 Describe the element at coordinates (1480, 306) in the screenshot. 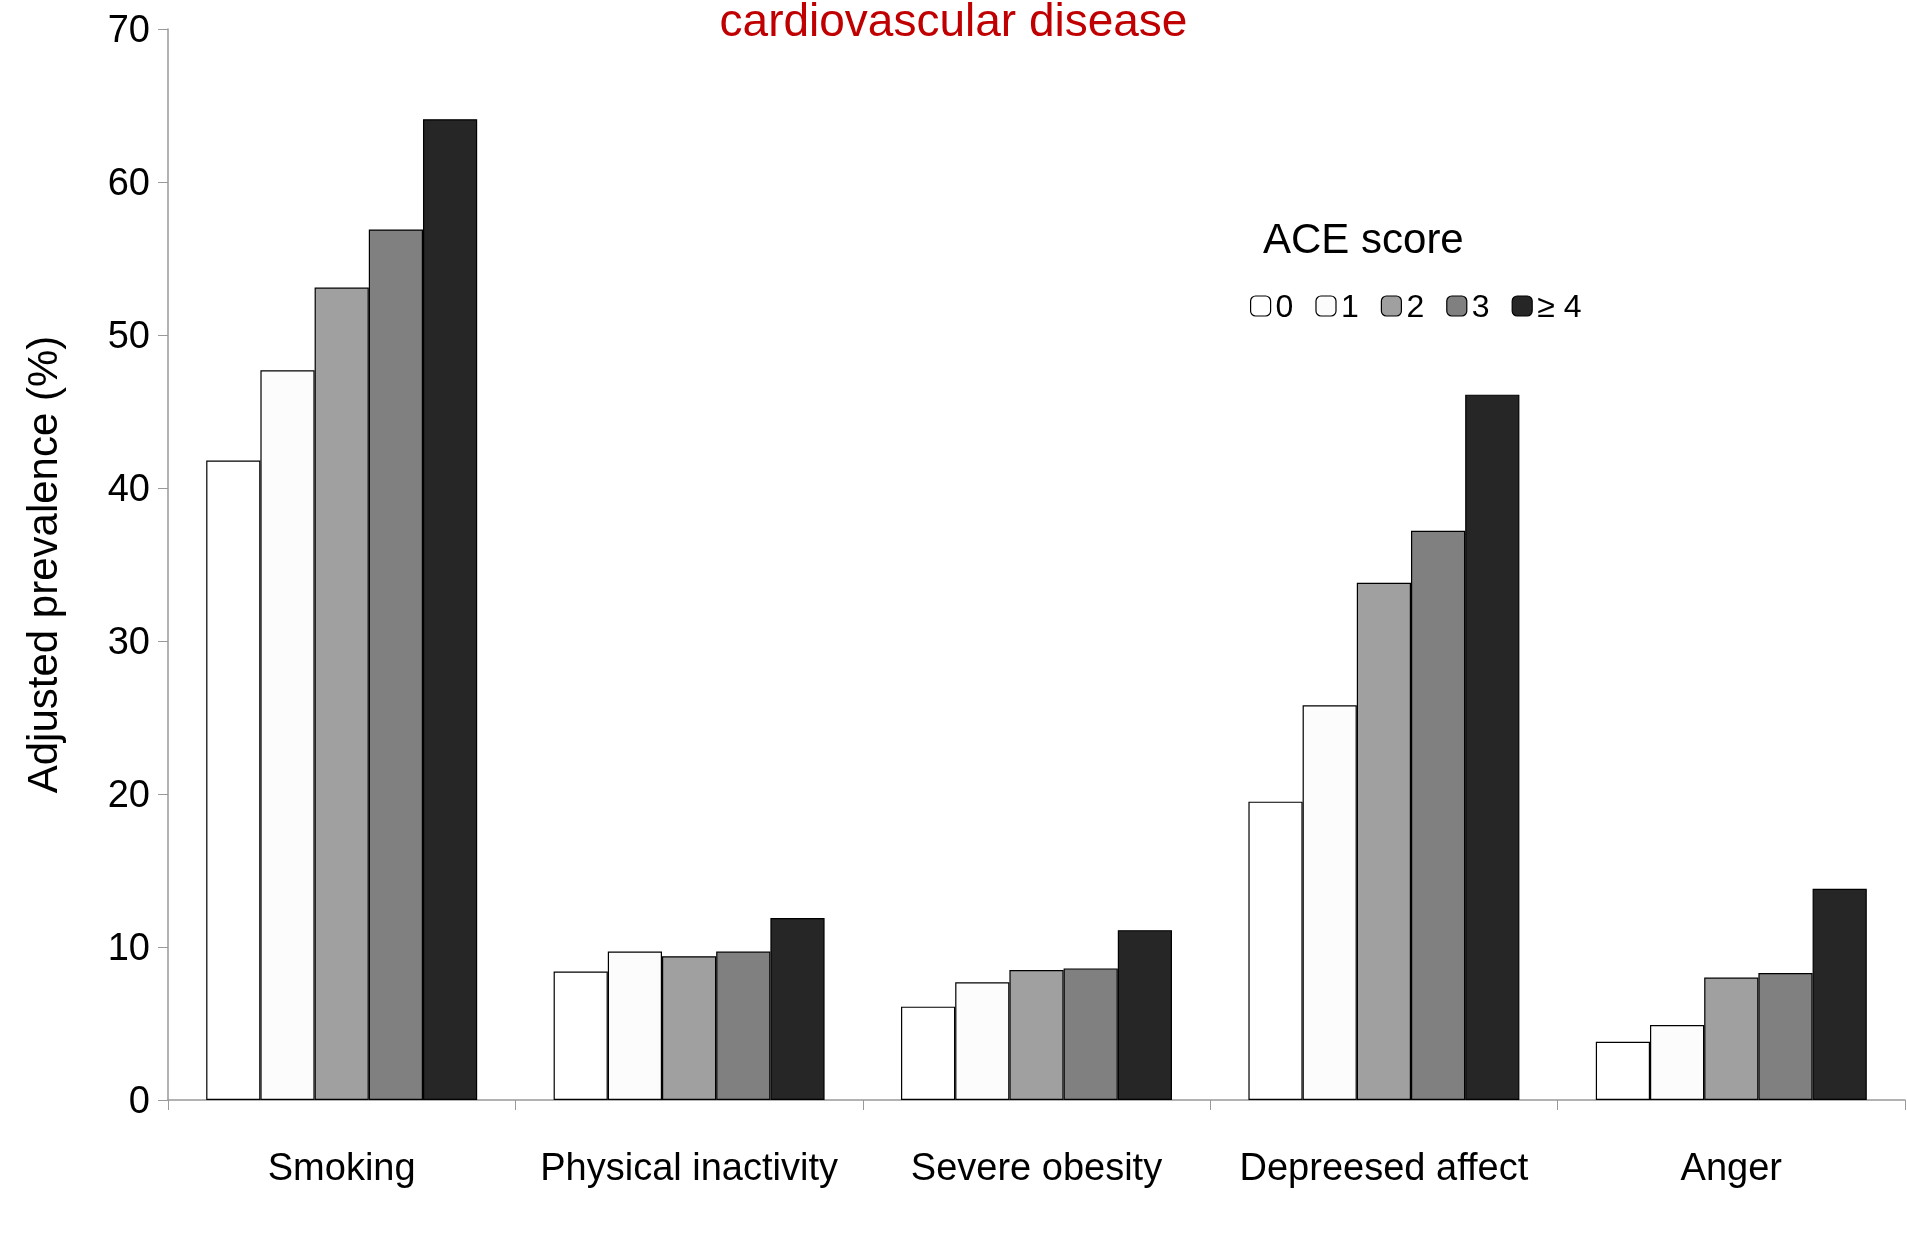

I see `legend-label: 3` at that location.